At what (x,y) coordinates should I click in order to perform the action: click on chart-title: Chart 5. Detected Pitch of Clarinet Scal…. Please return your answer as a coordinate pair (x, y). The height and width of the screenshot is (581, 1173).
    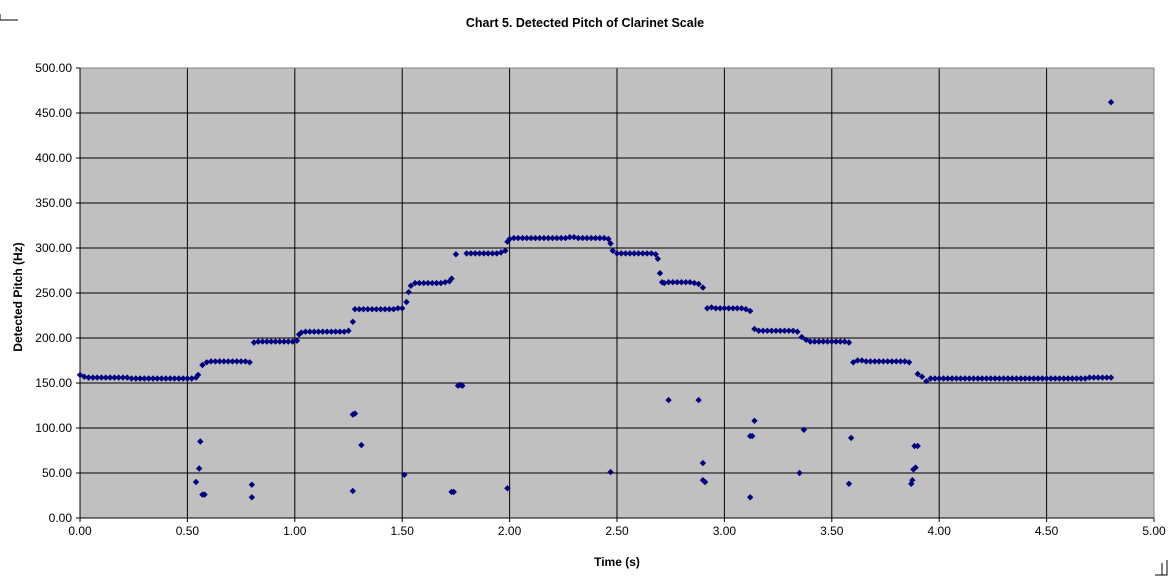
    Looking at the image, I should click on (585, 23).